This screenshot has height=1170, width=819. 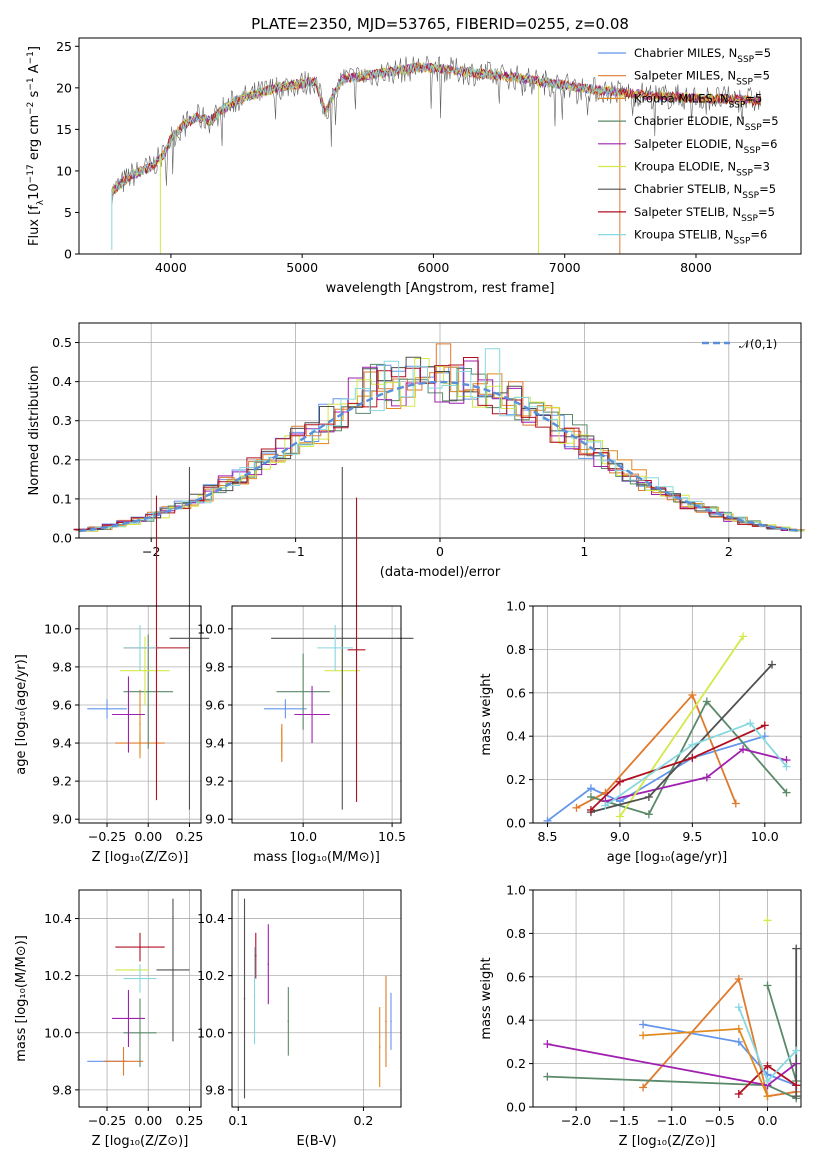 What do you see at coordinates (316, 1141) in the screenshot?
I see `x-axis-label: E(B-V)` at bounding box center [316, 1141].